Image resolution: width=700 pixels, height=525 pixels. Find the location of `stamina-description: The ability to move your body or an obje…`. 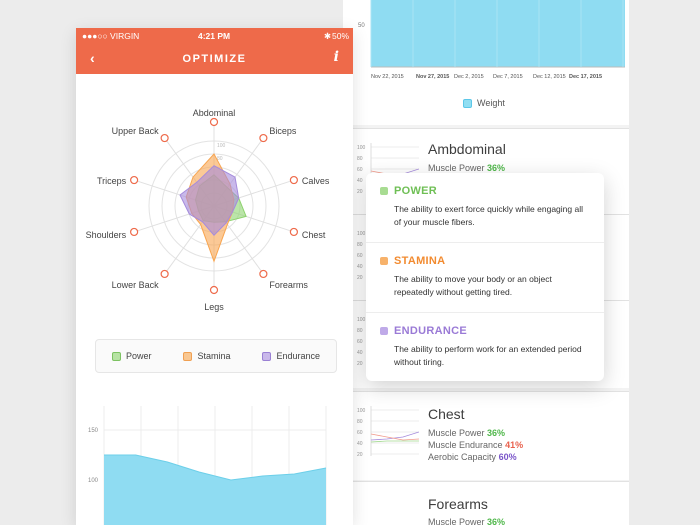

stamina-description: The ability to move your body or an obje… is located at coordinates (473, 285).